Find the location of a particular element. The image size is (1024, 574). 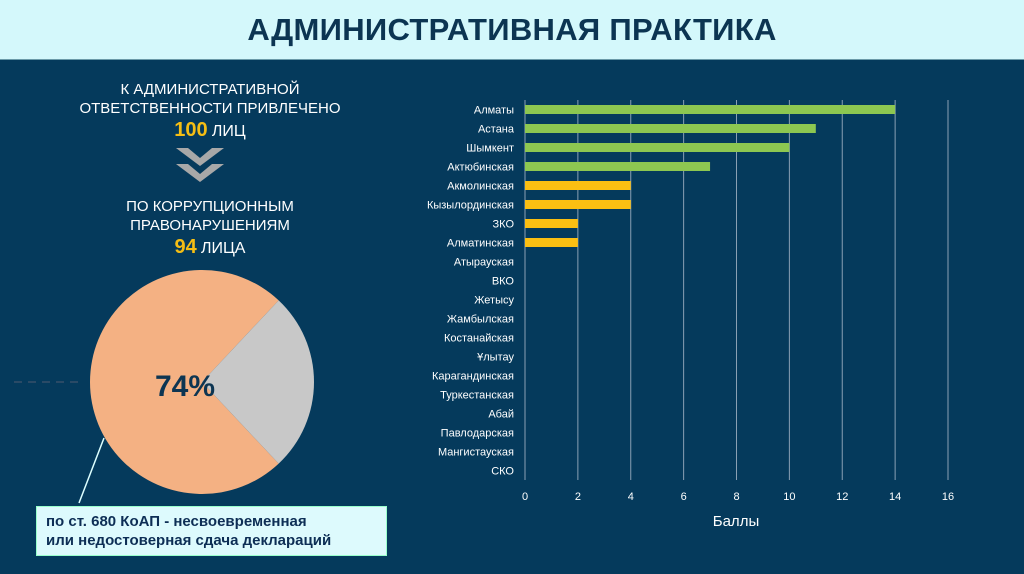

double-chevron-down-icon is located at coordinates (200, 165).